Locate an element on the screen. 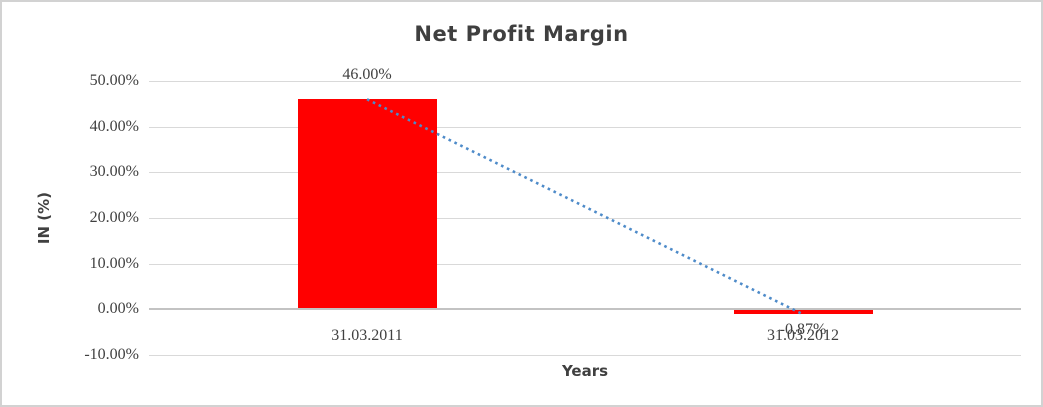 The width and height of the screenshot is (1043, 407). bar-31.03.2011 is located at coordinates (367, 203).